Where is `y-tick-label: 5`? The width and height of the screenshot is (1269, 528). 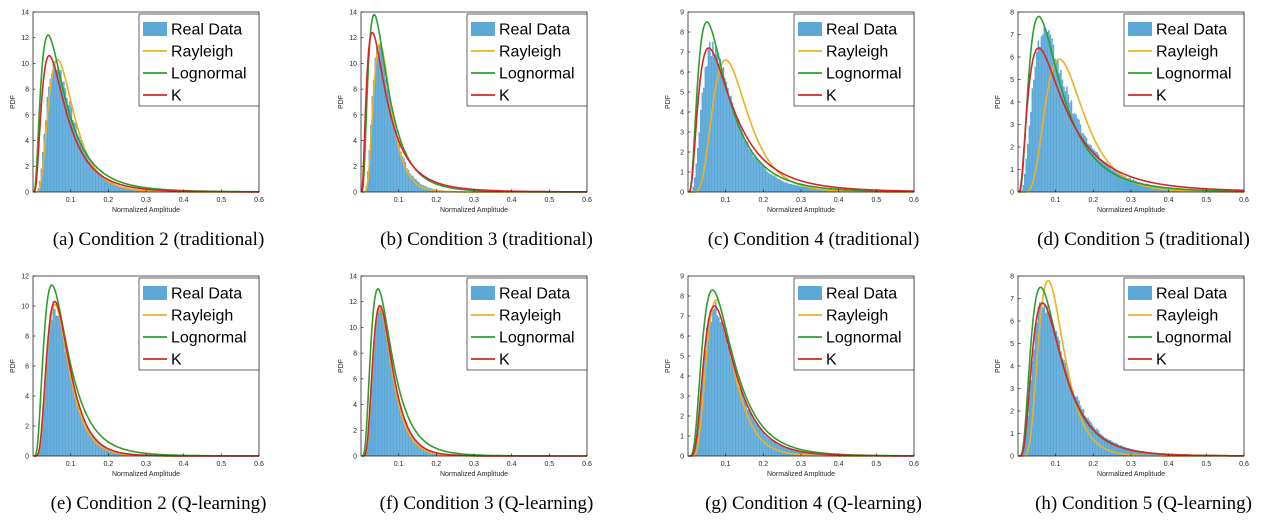 y-tick-label: 5 is located at coordinates (1012, 80).